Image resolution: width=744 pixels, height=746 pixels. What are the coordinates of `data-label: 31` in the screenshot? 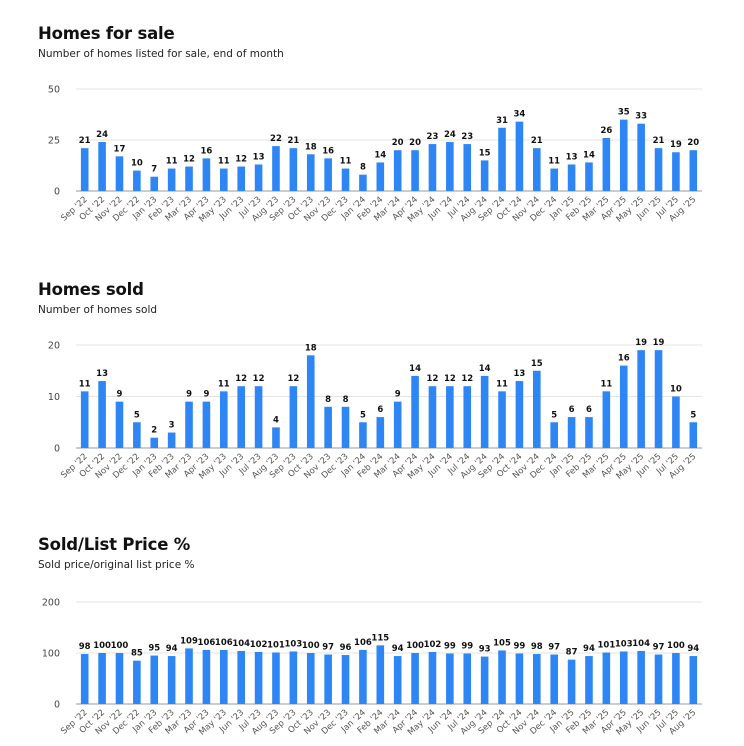 It's located at (502, 121).